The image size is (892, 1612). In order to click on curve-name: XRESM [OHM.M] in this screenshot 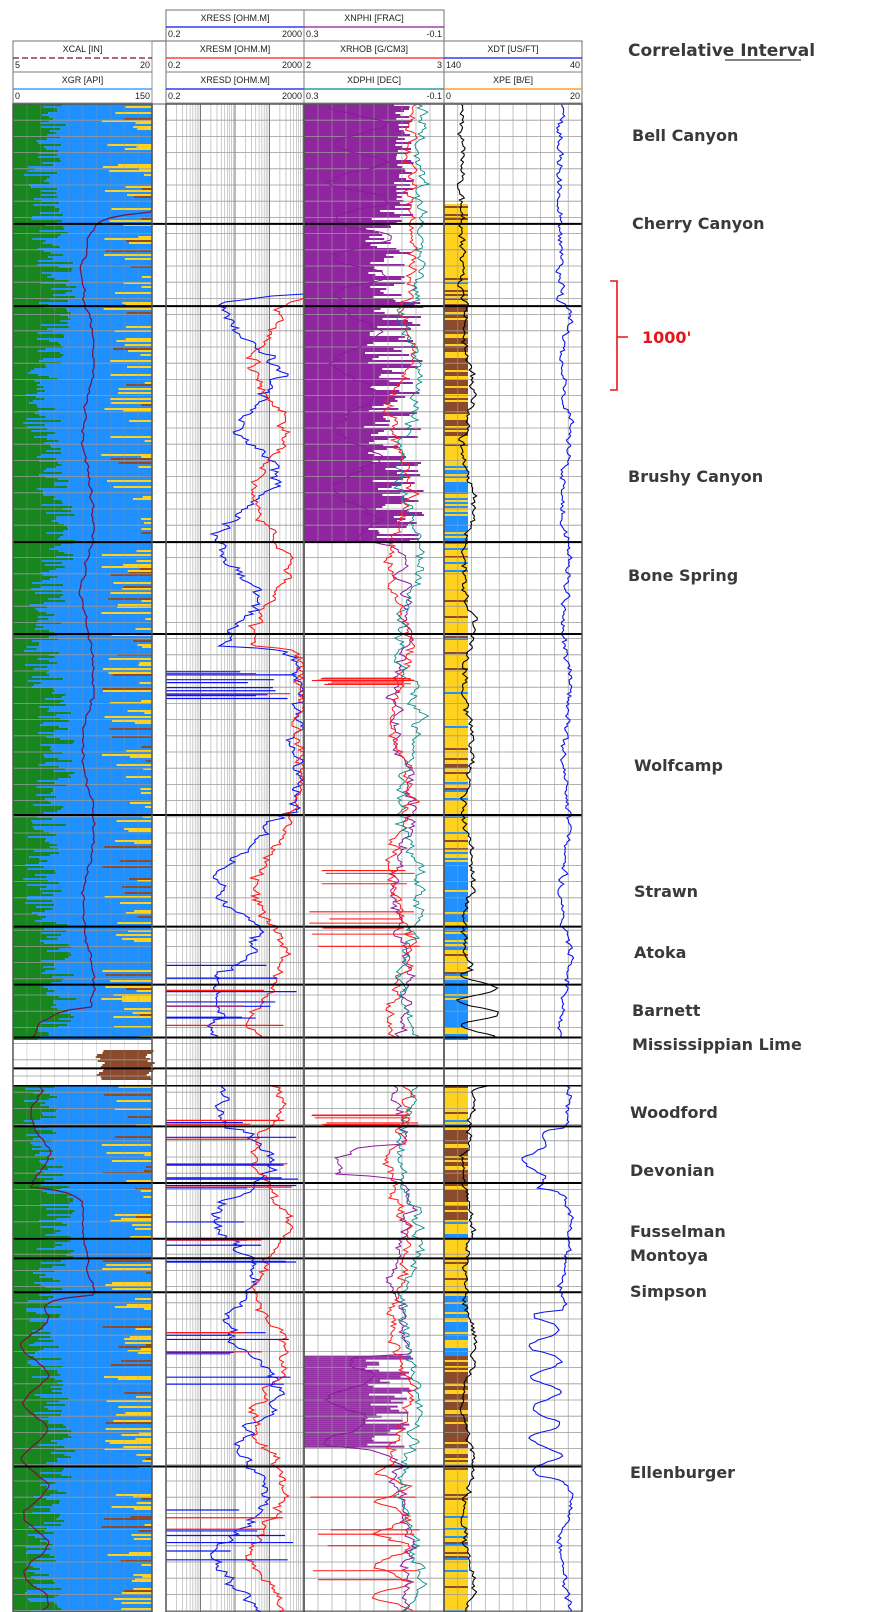, I will do `click(235, 49)`.